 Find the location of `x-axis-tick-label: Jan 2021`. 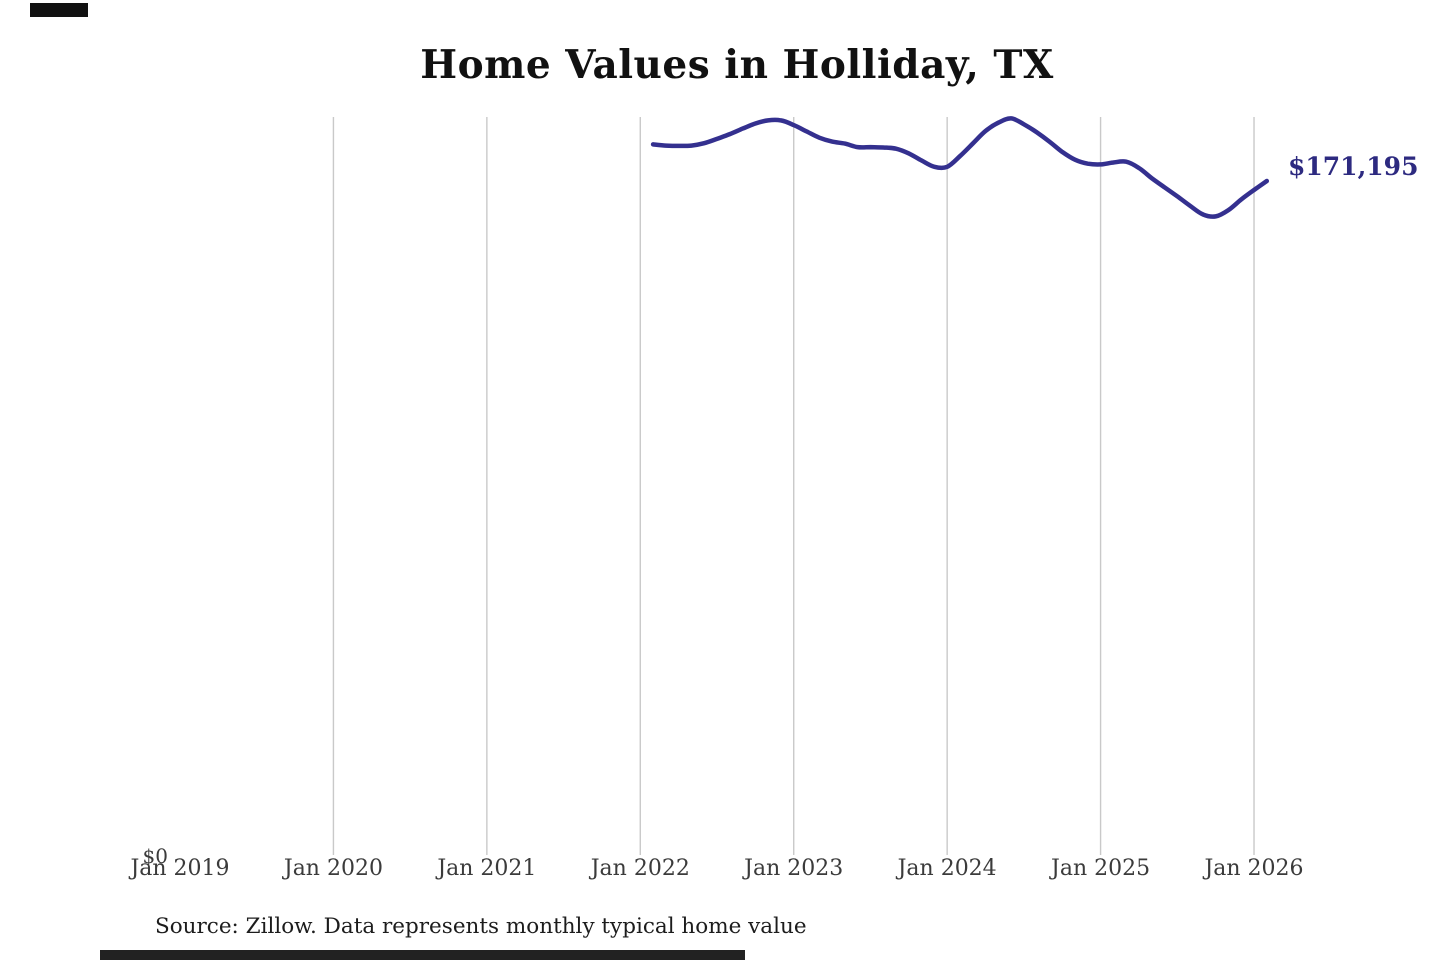

x-axis-tick-label: Jan 2021 is located at coordinates (487, 868).